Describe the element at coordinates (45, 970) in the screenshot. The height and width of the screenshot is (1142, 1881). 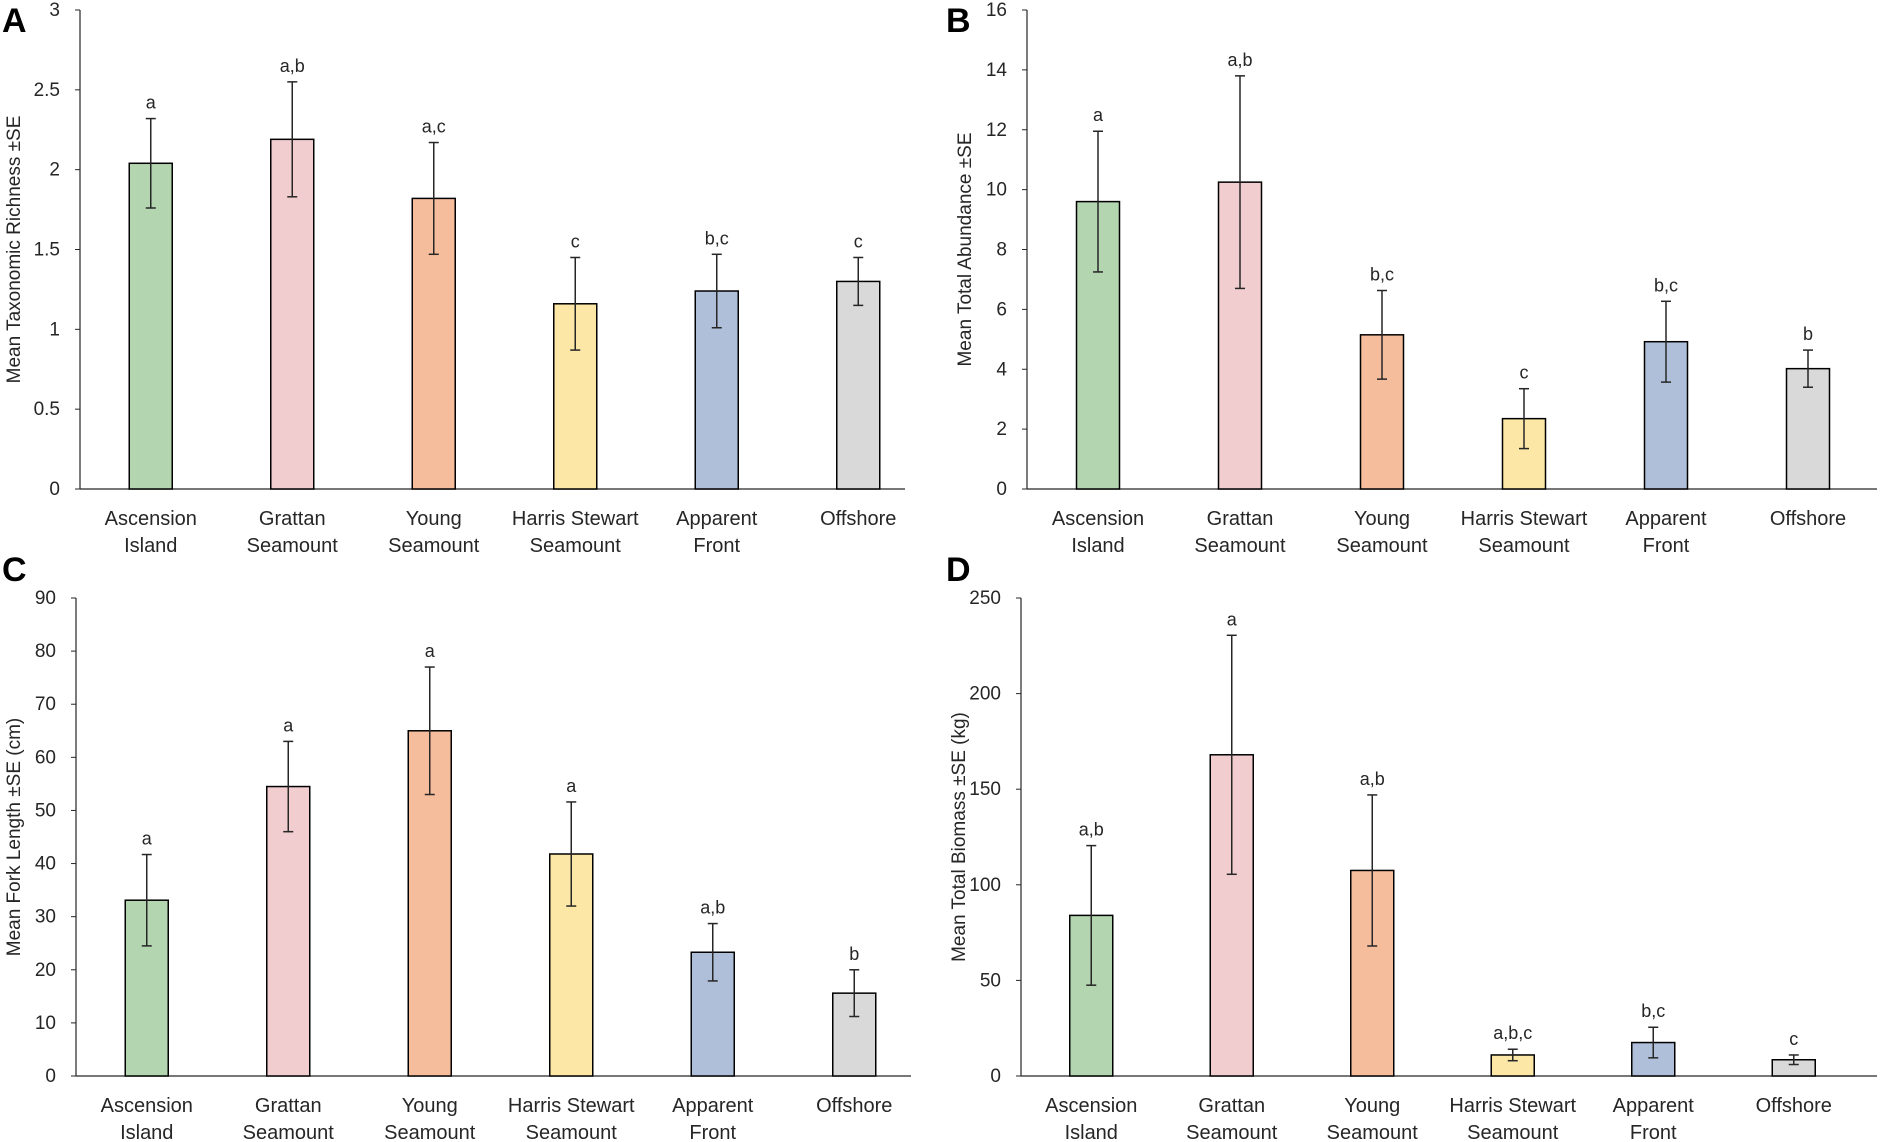
I see `y-tick-label: 20` at that location.